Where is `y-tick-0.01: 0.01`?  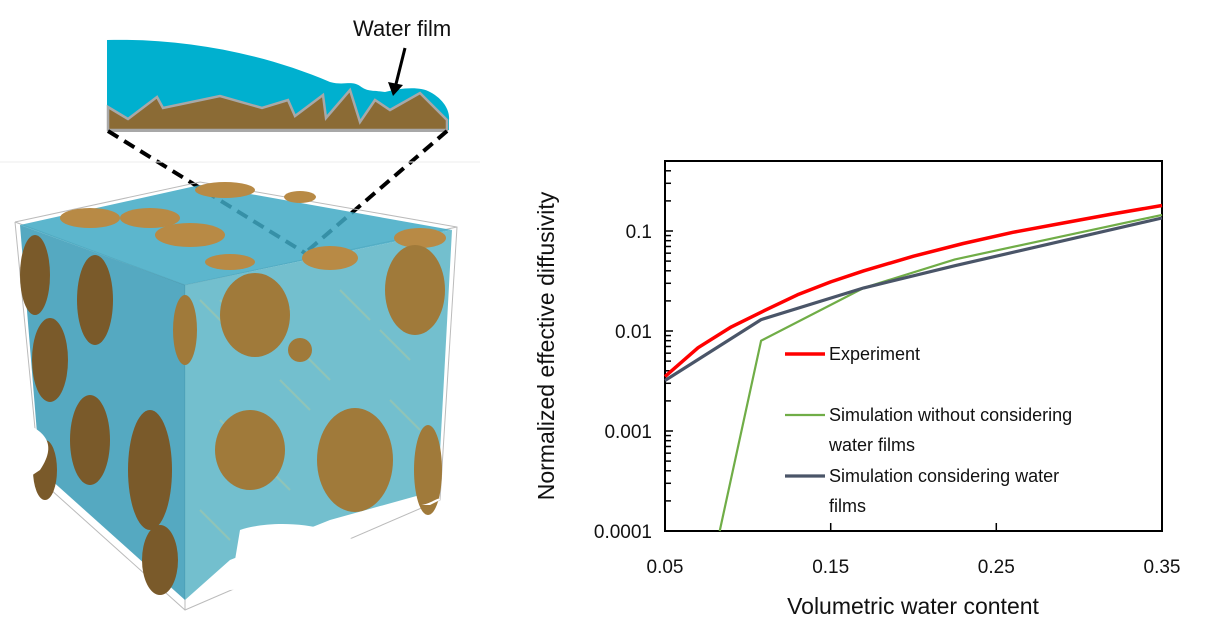
y-tick-0.01: 0.01 is located at coordinates (633, 332).